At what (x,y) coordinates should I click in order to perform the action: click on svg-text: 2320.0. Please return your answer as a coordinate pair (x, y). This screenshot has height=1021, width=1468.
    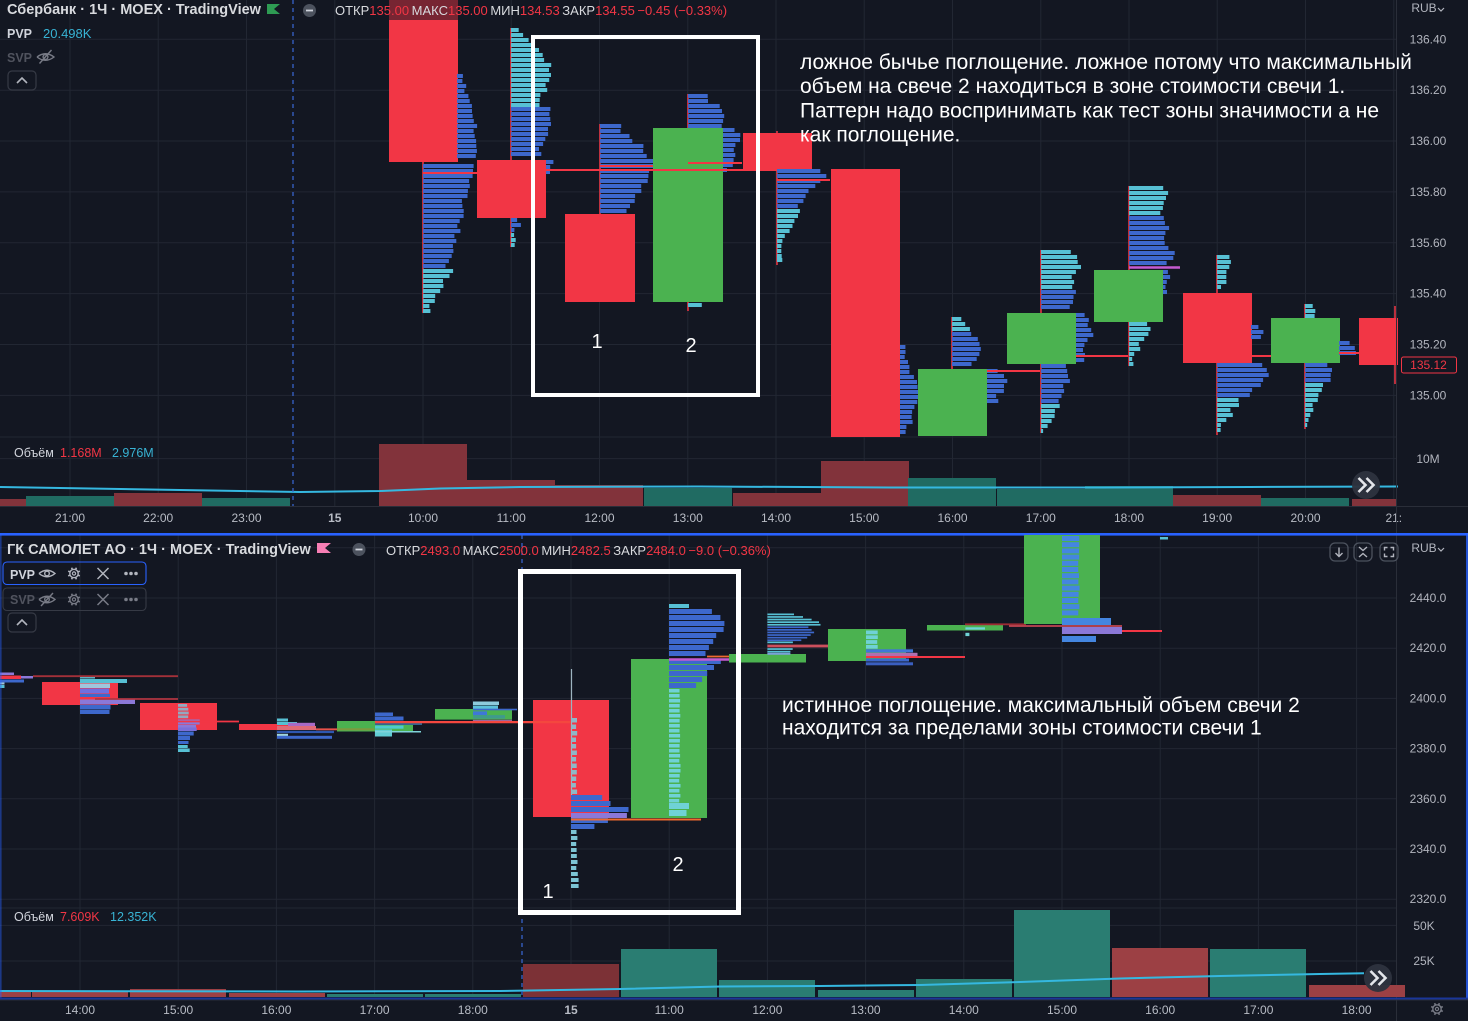
    Looking at the image, I should click on (1428, 899).